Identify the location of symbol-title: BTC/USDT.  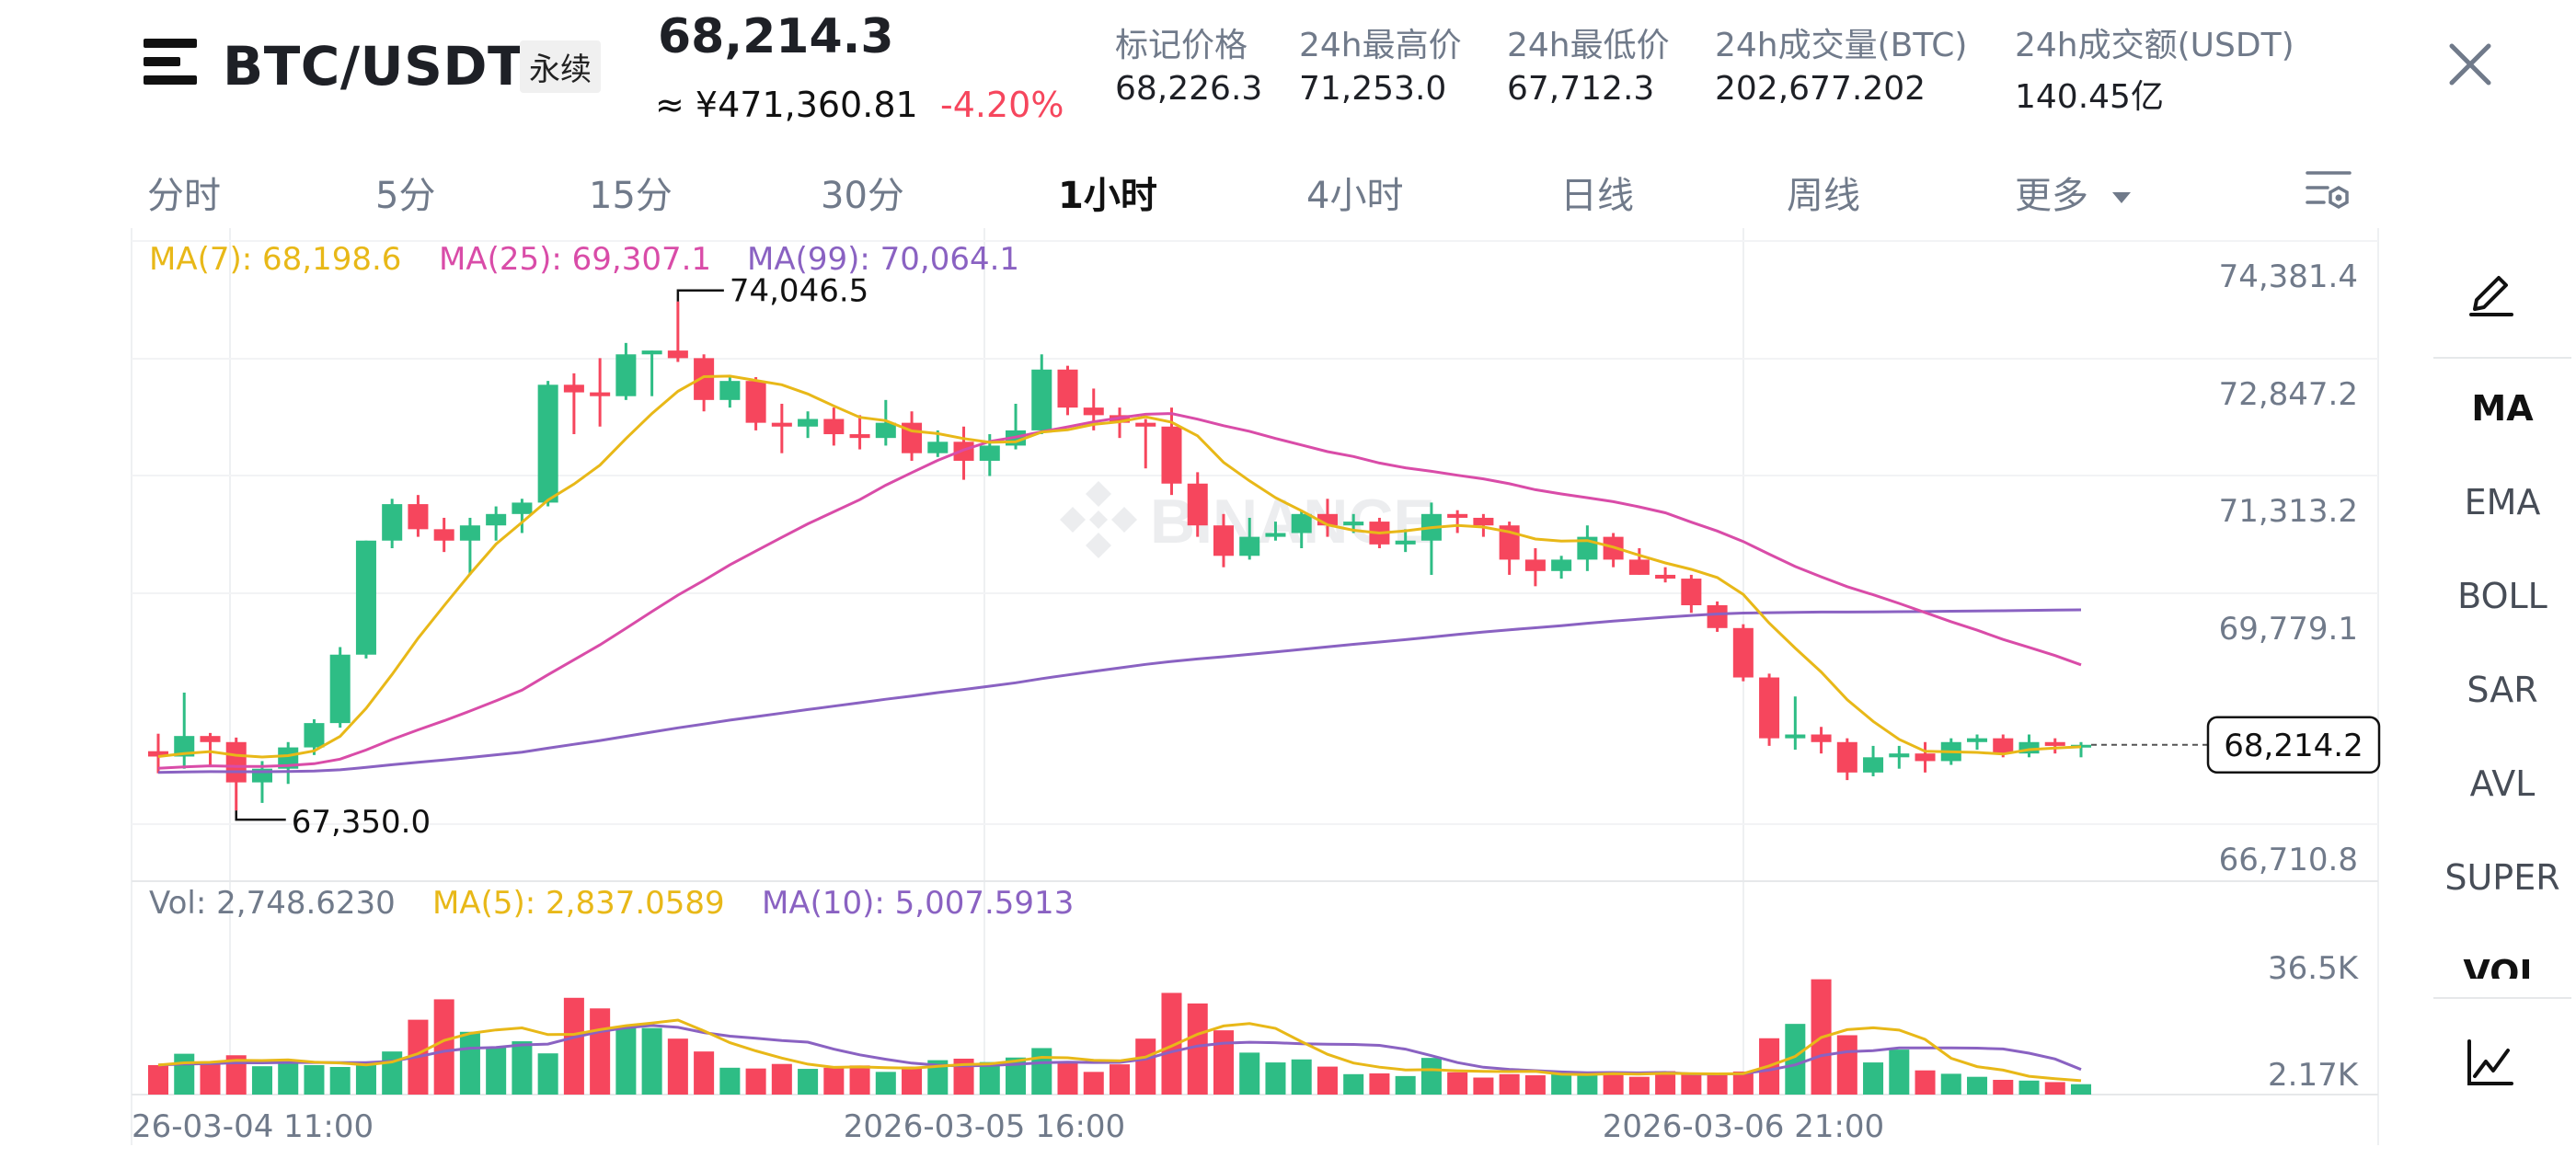
(374, 66).